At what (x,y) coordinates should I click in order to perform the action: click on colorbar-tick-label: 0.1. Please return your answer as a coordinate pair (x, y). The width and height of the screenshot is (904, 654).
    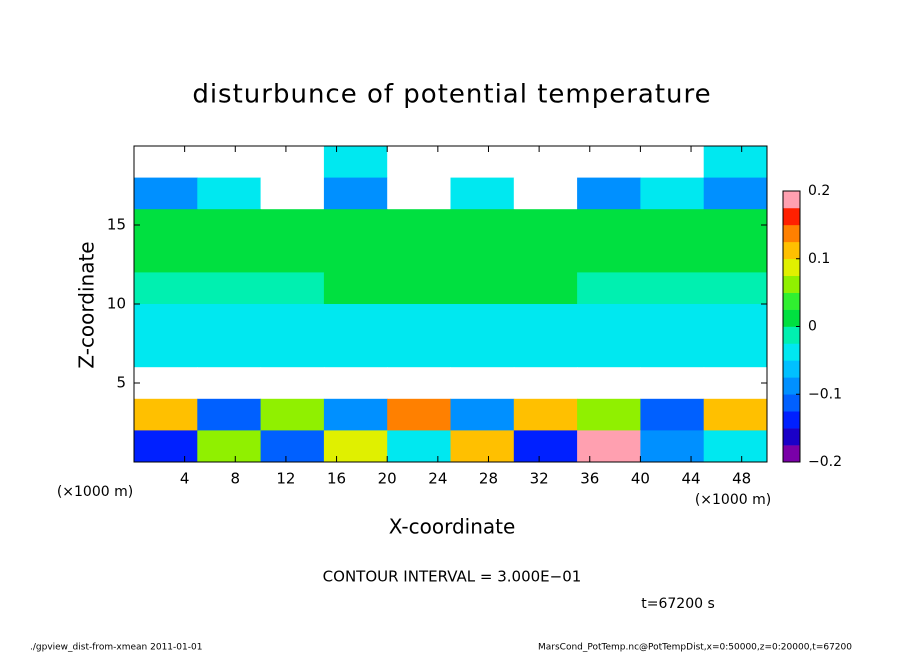
    Looking at the image, I should click on (819, 259).